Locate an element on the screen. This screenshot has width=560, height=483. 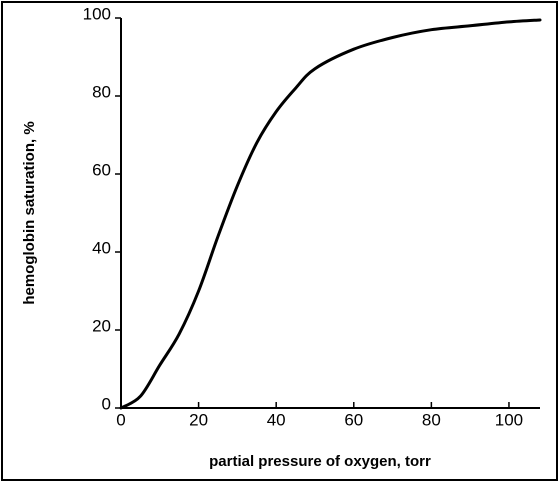
x-tick-label: 40 is located at coordinates (276, 419).